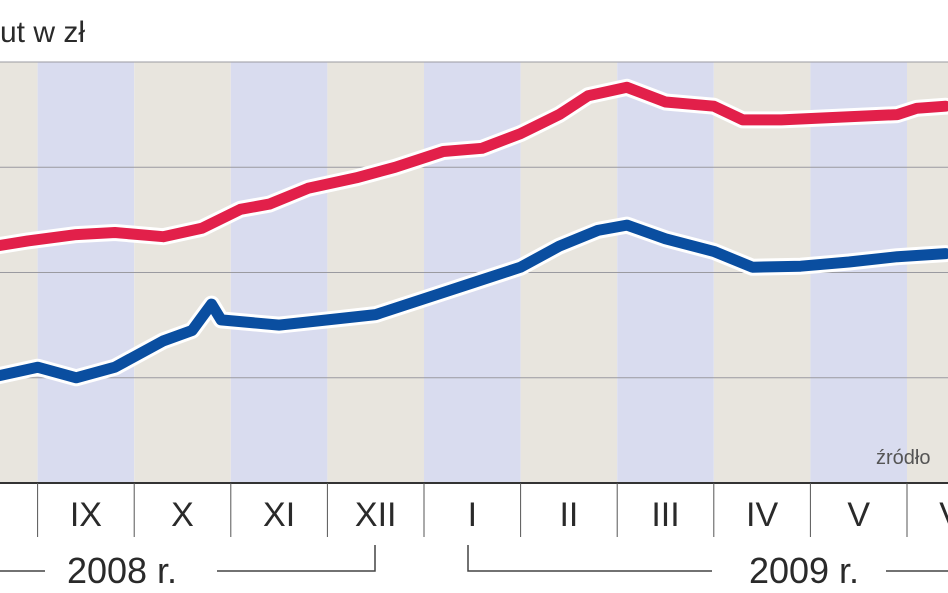 Image resolution: width=948 pixels, height=593 pixels. I want to click on month-label: II, so click(568, 515).